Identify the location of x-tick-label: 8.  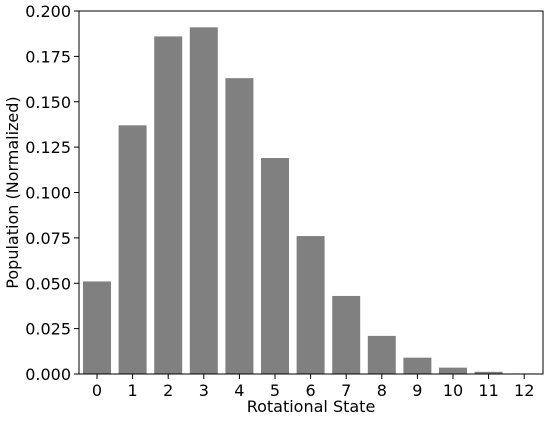
(382, 390).